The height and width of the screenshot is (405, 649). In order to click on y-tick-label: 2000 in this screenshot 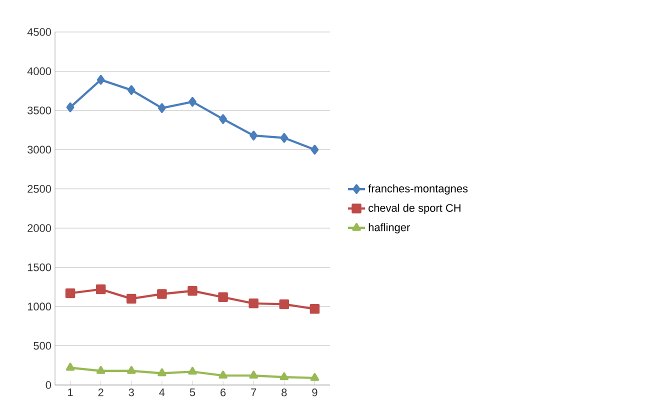, I will do `click(40, 228)`.